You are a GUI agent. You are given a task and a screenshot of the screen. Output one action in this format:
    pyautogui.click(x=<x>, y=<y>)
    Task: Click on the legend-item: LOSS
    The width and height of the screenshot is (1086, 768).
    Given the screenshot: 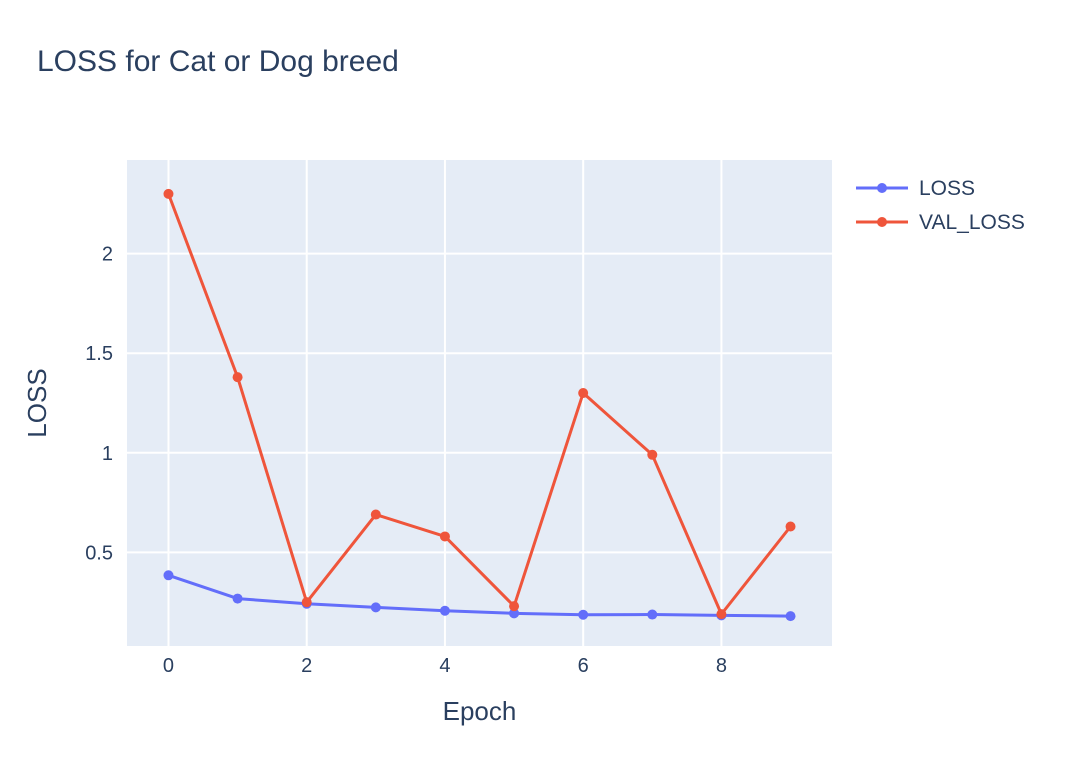 What is the action you would take?
    pyautogui.click(x=915, y=188)
    